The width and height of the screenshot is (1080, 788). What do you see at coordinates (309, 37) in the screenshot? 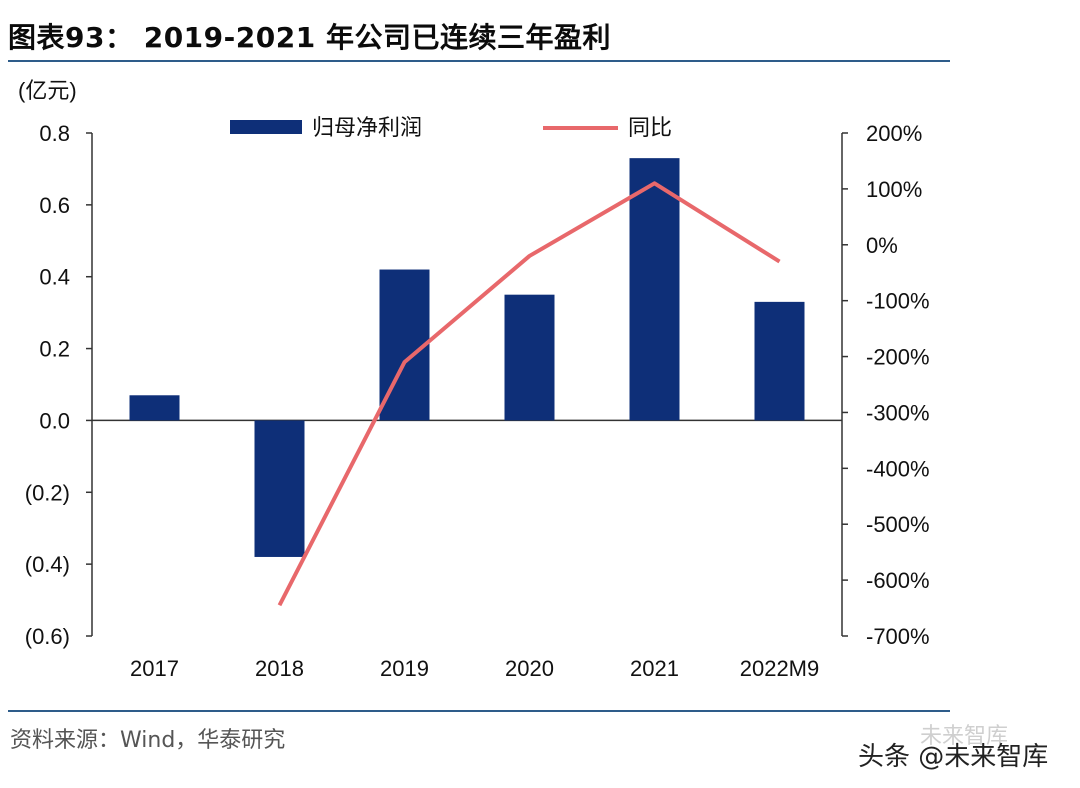
I see `chart-title: 图表93： 2019-2021 年公司已连续三年盈利` at bounding box center [309, 37].